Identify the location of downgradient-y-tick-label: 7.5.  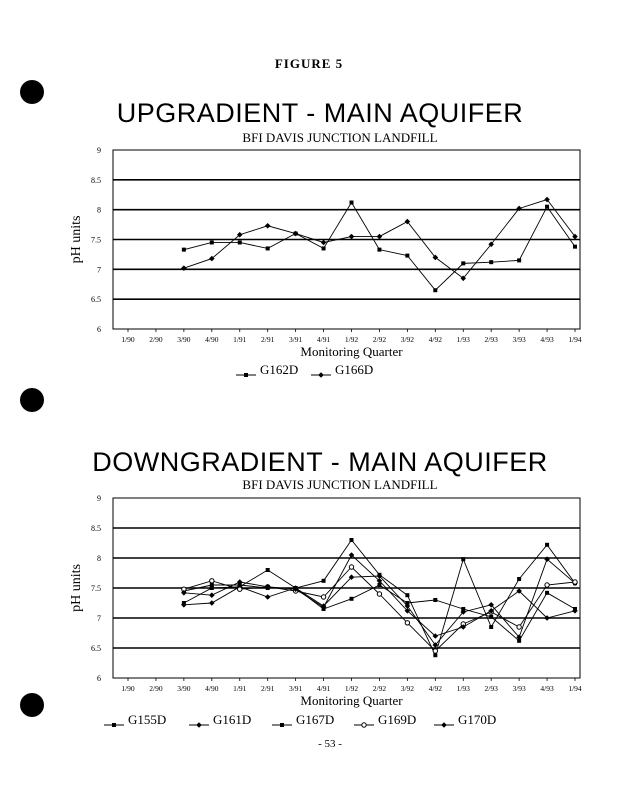
(96, 588).